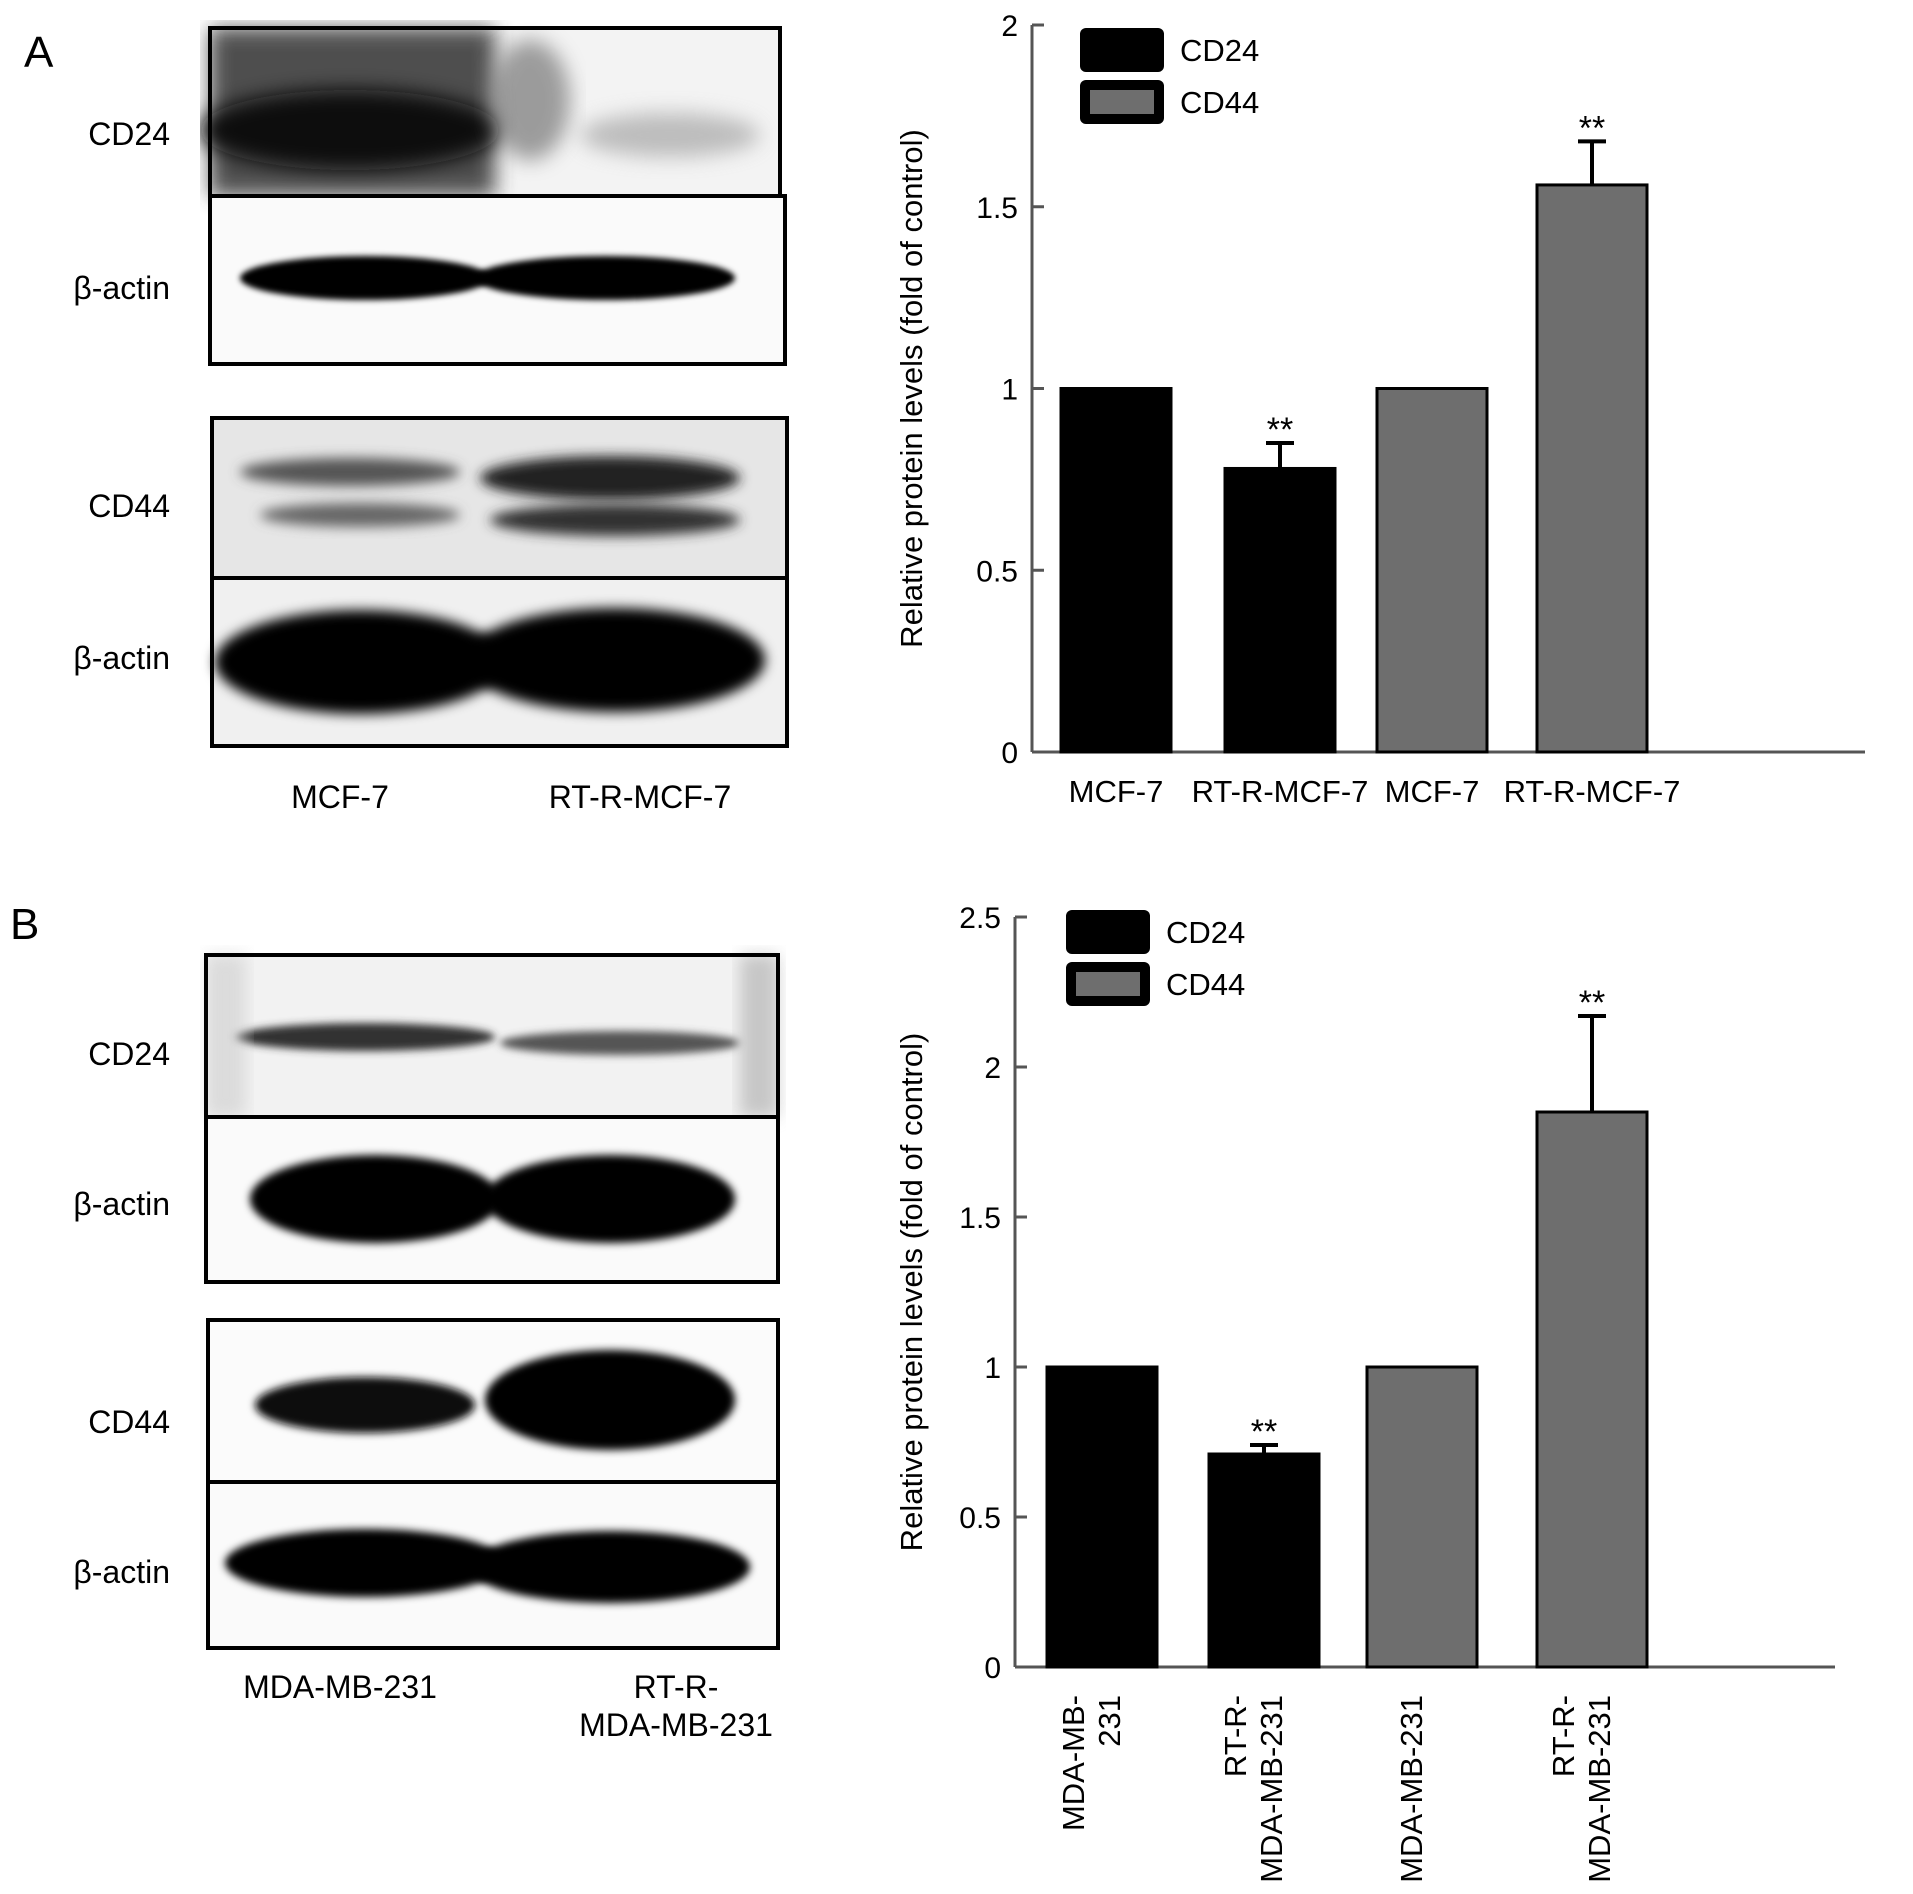 The image size is (1913, 1894). I want to click on x-tick-label-line: MDA-MB-, so click(1073, 1763).